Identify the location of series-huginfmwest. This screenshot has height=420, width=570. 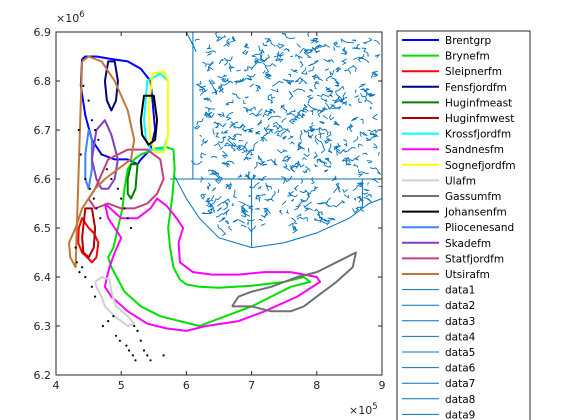
(89, 233).